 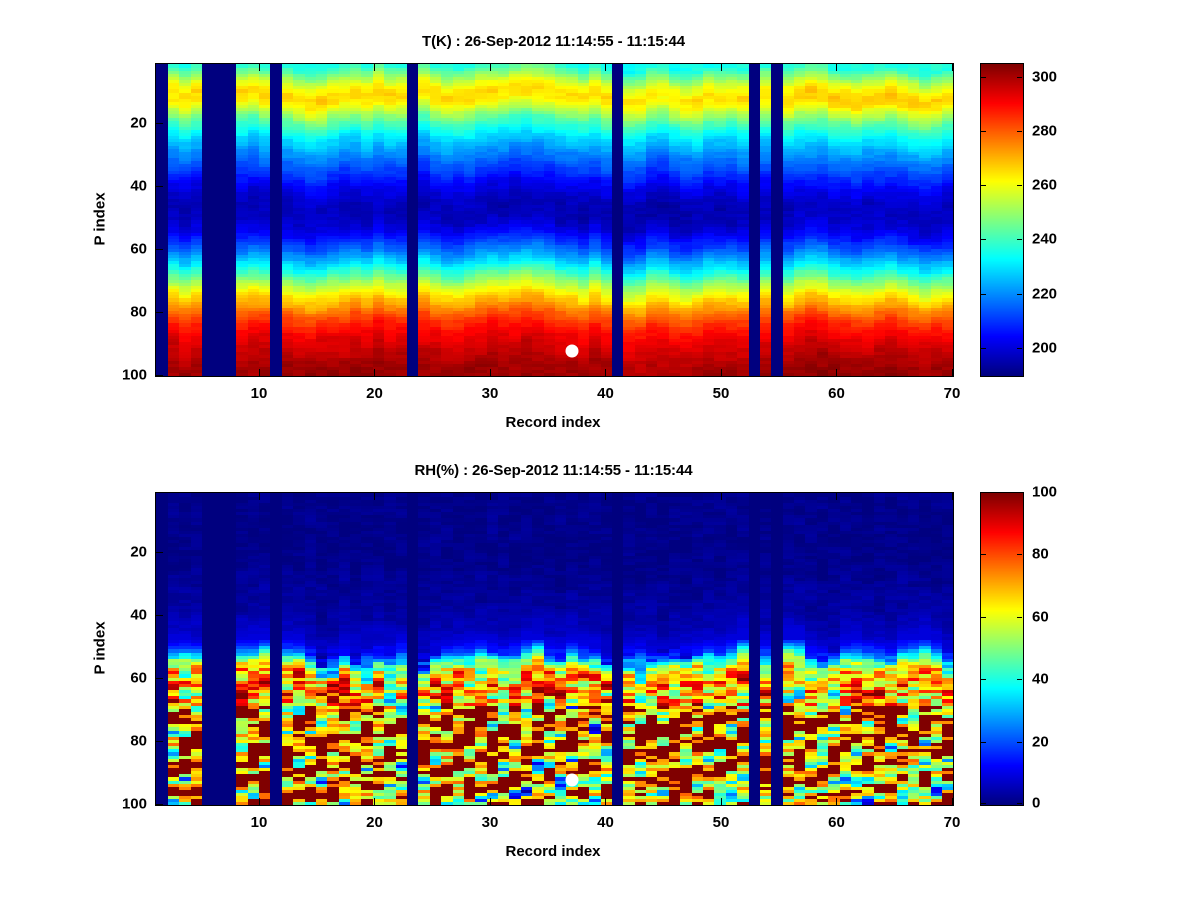 I want to click on colorbar-tick-label: 100, so click(x=1045, y=492).